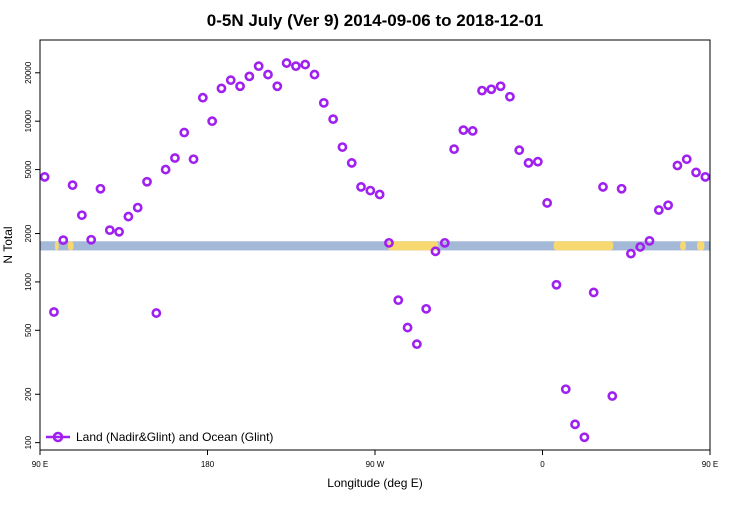 The width and height of the screenshot is (750, 505). Describe the element at coordinates (542, 464) in the screenshot. I see `x-tick-label: 0` at that location.